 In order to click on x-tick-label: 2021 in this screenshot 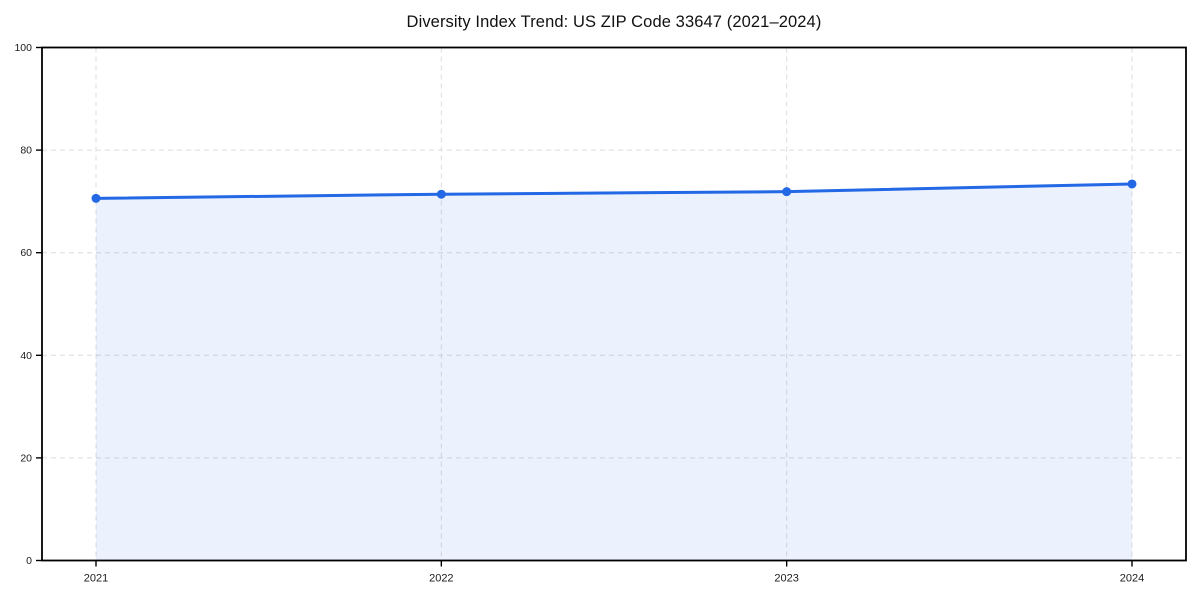, I will do `click(96, 579)`.